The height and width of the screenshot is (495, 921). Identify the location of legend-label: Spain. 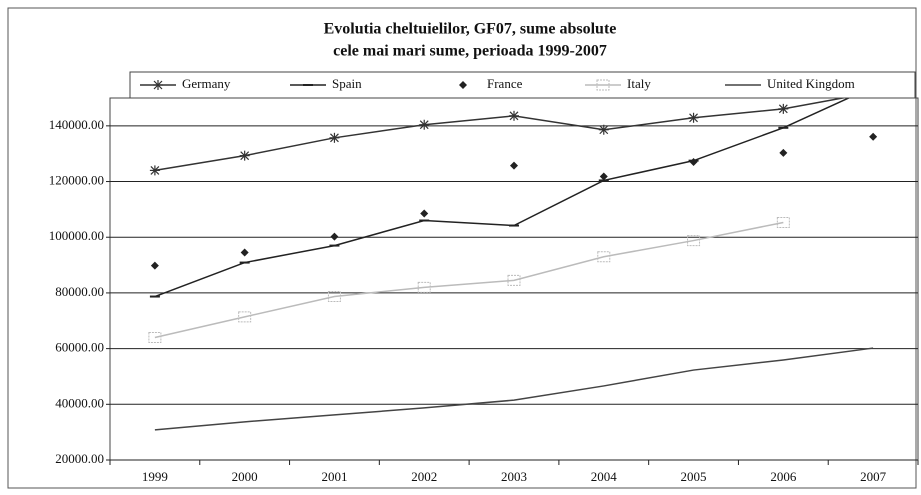
(347, 83).